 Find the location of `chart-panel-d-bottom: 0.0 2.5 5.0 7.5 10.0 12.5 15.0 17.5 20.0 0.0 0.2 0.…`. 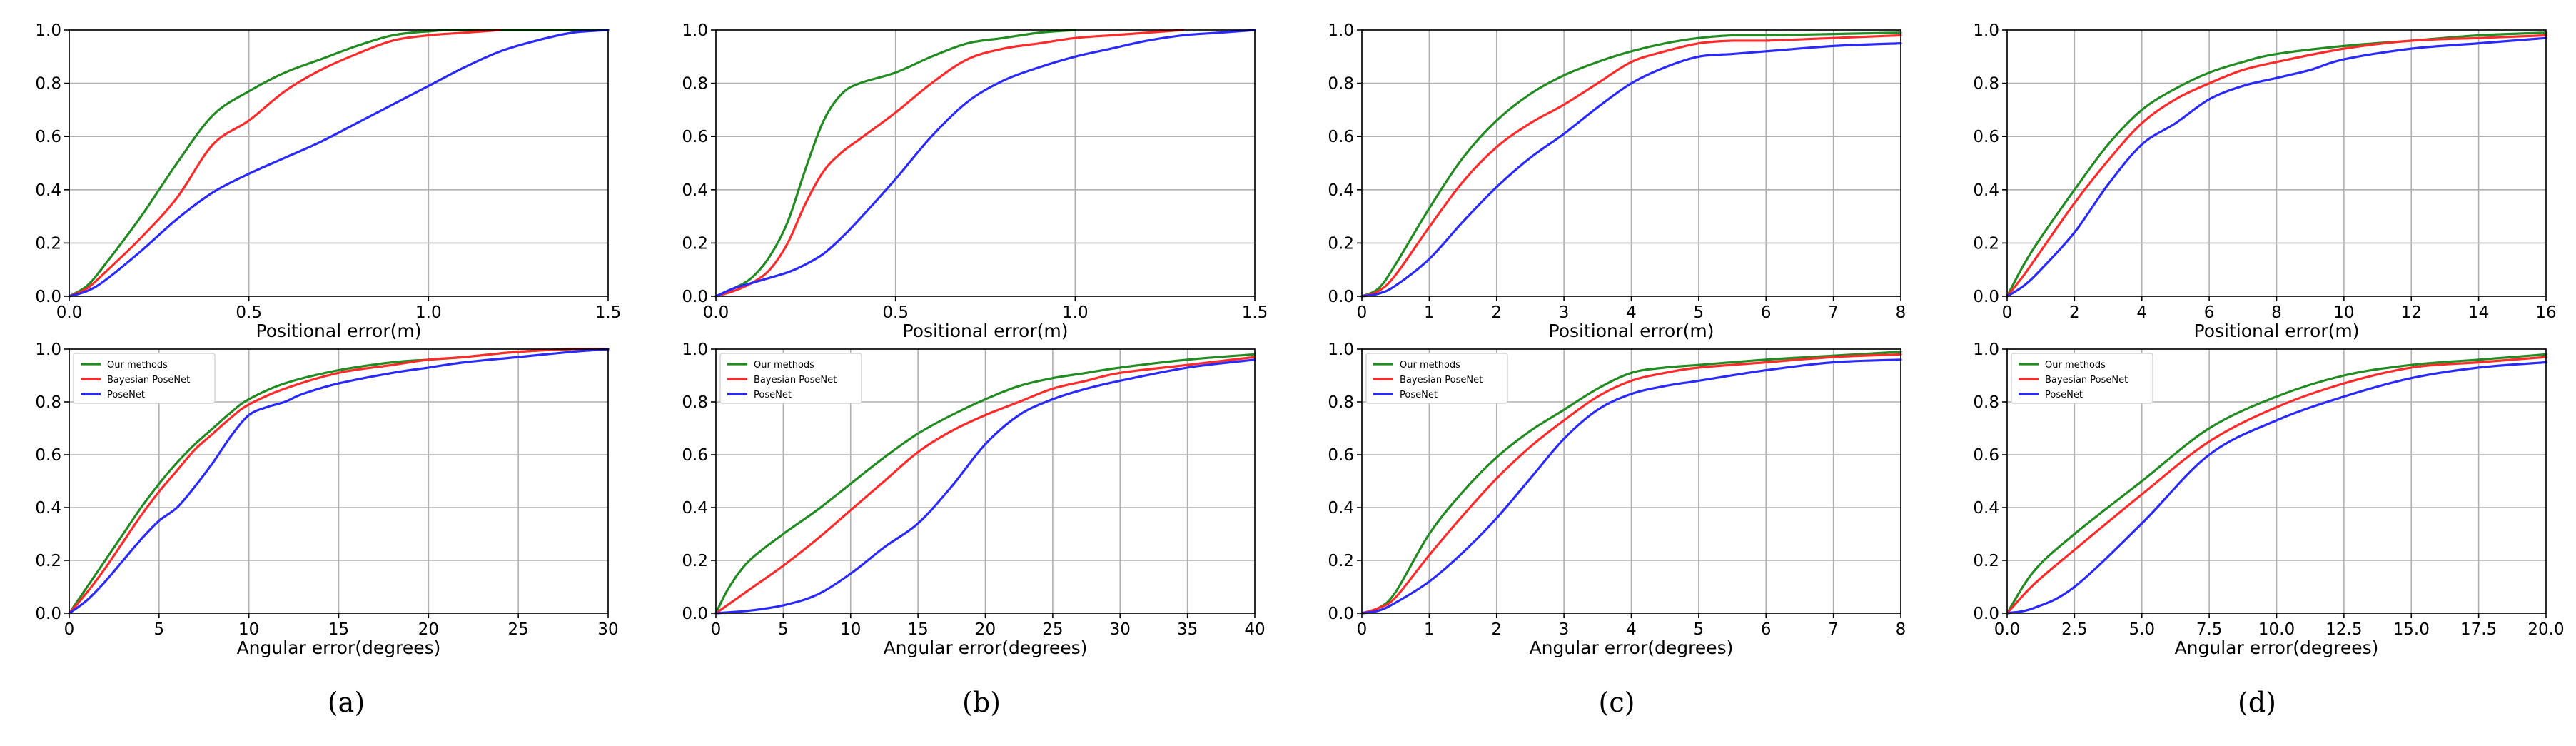

chart-panel-d-bottom: 0.0 2.5 5.0 7.5 10.0 12.5 15.0 17.5 20.0 0.0 0.2 0.… is located at coordinates (2268, 499).